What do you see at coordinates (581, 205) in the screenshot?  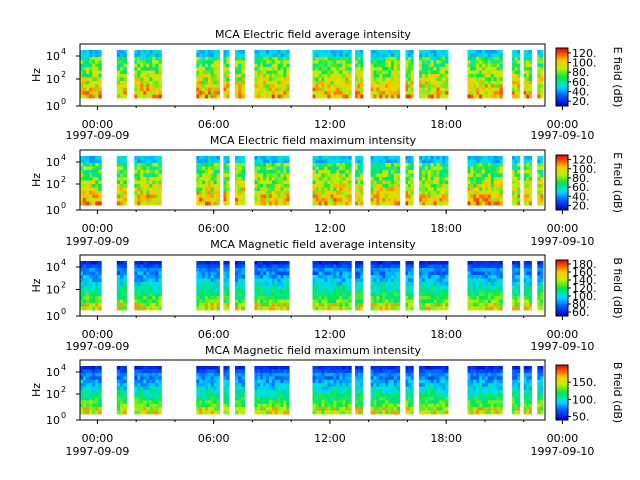 I see `colorbar-tick-label: 20.` at bounding box center [581, 205].